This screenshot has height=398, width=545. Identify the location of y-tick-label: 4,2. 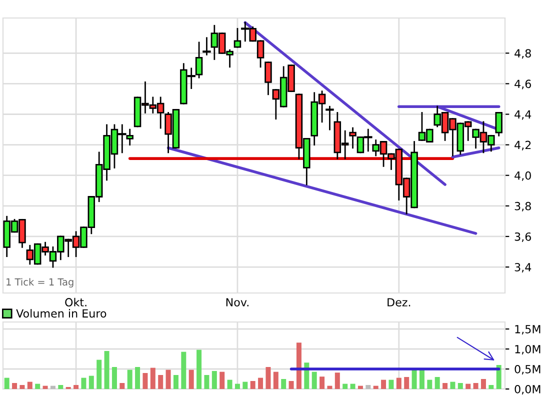
(522, 145).